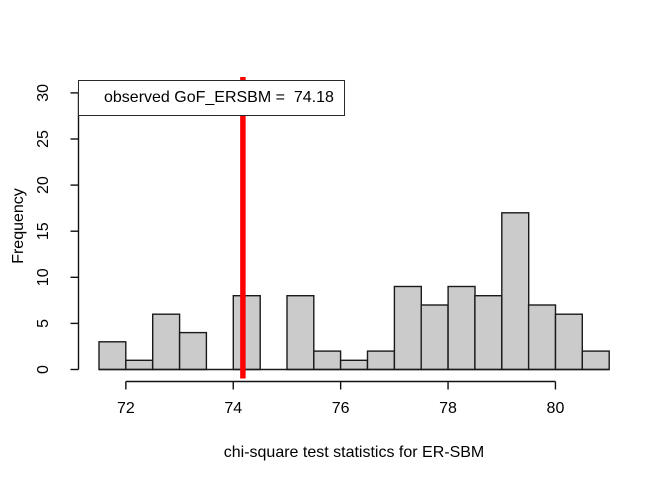  Describe the element at coordinates (354, 452) in the screenshot. I see `x-axis-title: chi-square test statistics for ER-SBM` at that location.